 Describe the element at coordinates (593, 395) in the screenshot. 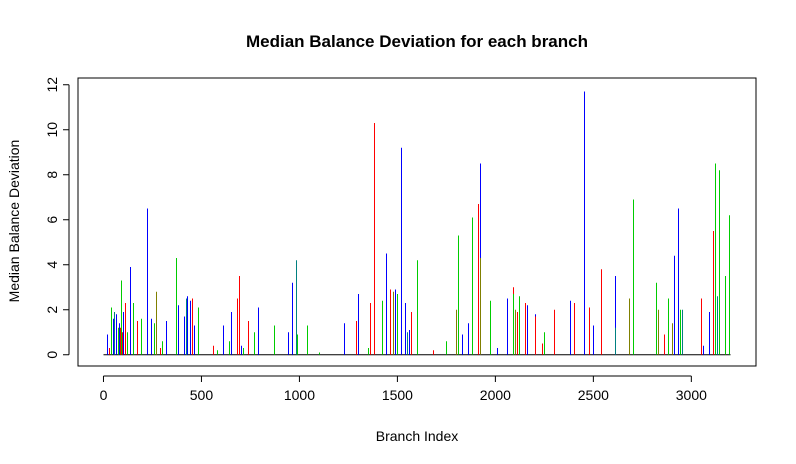

I see `x-tick-label-5: 2500` at that location.